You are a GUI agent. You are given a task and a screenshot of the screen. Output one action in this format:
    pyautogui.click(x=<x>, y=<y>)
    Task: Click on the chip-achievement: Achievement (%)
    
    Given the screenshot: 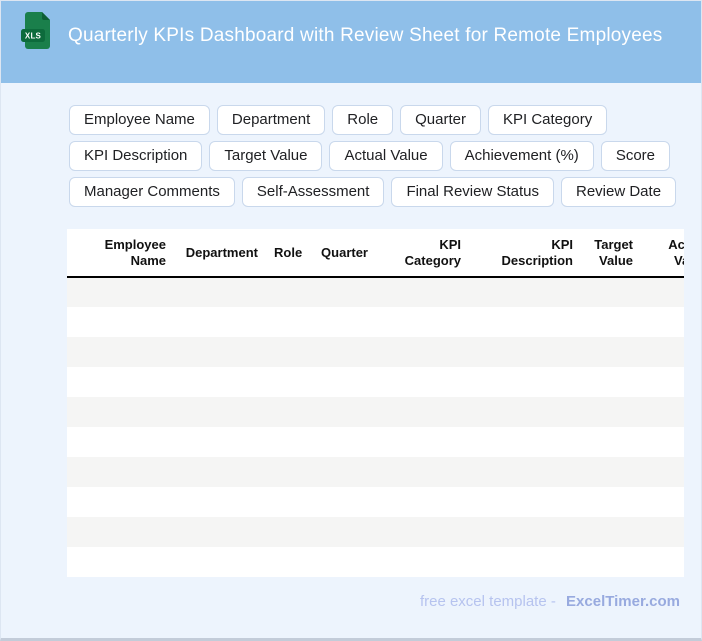 What is the action you would take?
    pyautogui.click(x=521, y=156)
    